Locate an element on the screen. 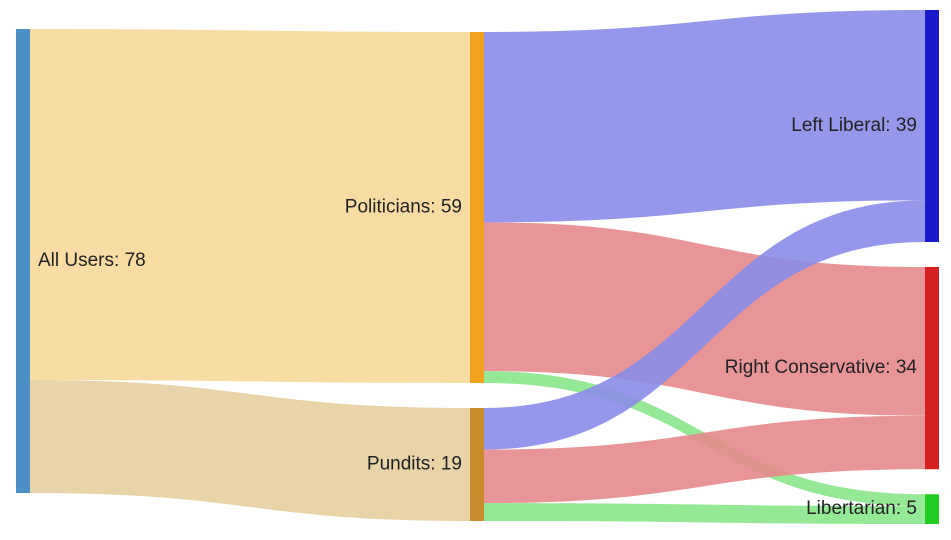 The height and width of the screenshot is (540, 951). node-label-lib: Libertarian: 5 is located at coordinates (861, 508).